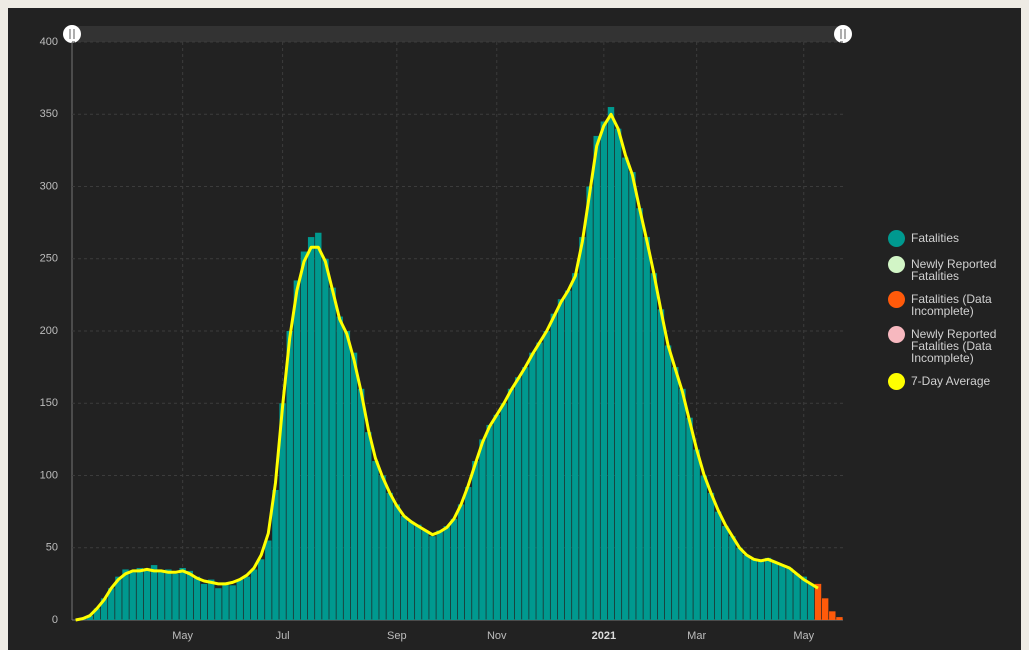 The image size is (1029, 650). What do you see at coordinates (958, 238) in the screenshot?
I see `legend-item: Fatalities` at bounding box center [958, 238].